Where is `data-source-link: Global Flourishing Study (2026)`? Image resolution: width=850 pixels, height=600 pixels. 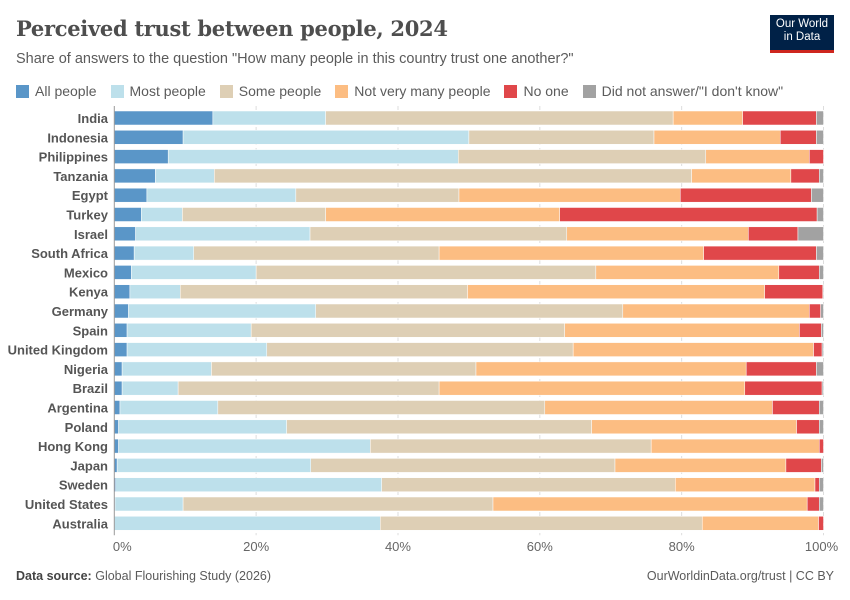
data-source-link: Global Flourishing Study (2026) is located at coordinates (183, 576).